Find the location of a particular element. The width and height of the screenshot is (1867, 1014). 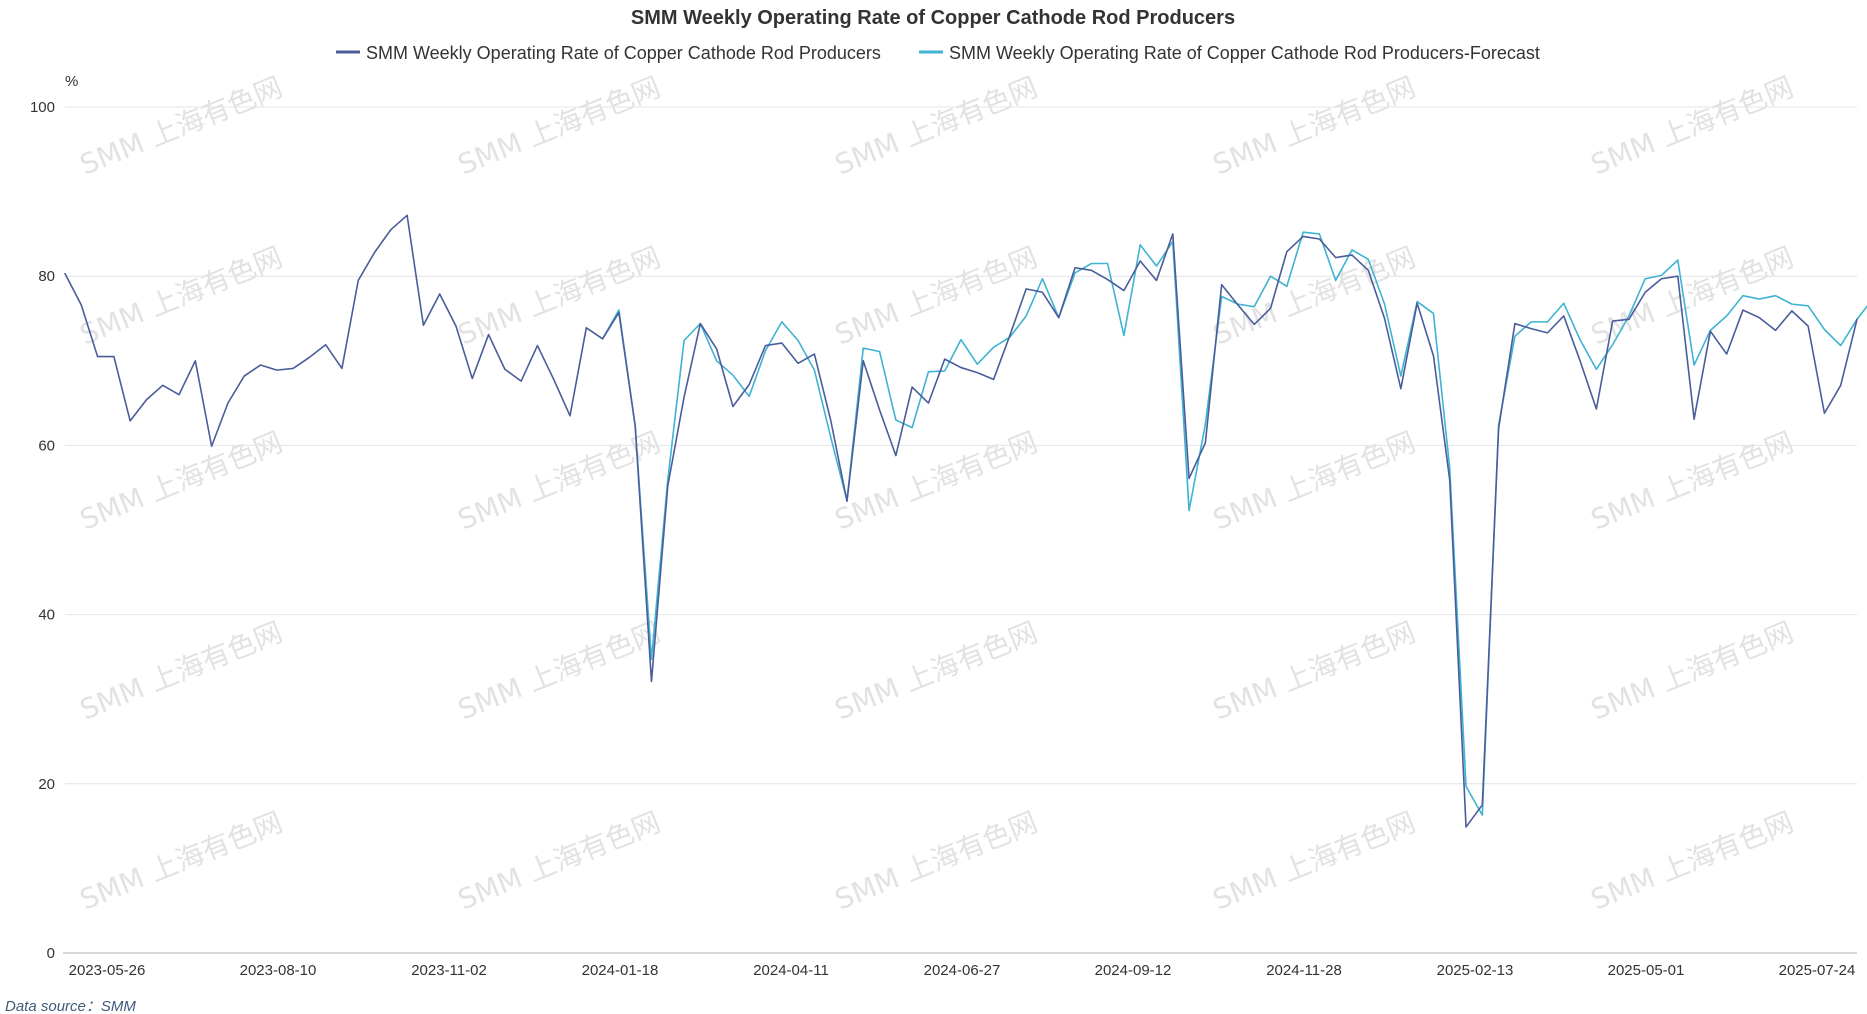

x-tick-label: 2023-11-02 is located at coordinates (449, 970).